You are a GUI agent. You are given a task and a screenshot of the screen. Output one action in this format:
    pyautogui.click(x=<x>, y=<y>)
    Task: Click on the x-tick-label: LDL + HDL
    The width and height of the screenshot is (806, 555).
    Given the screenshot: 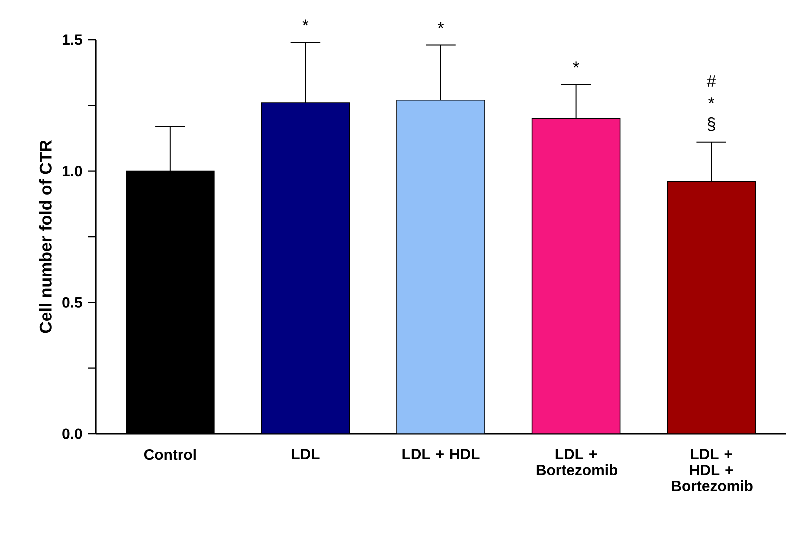 What is the action you would take?
    pyautogui.click(x=441, y=454)
    